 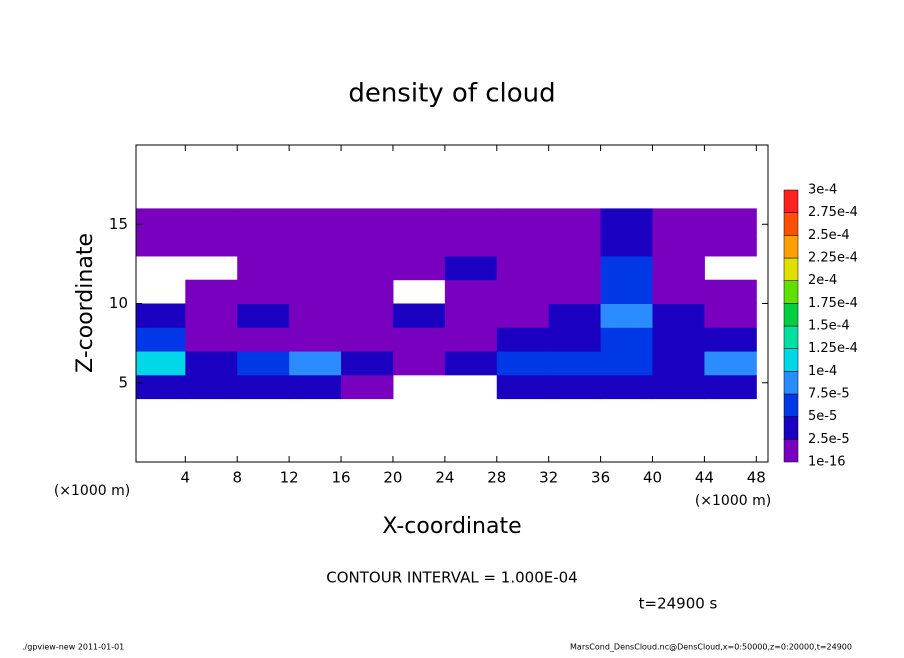 I want to click on x-axis-label: X-coordinate, so click(x=451, y=526).